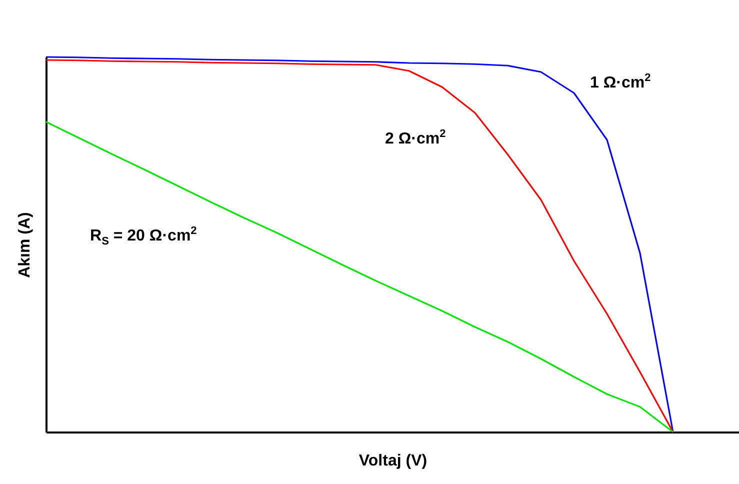 This screenshot has height=484, width=739. What do you see at coordinates (620, 82) in the screenshot?
I see `series-label: 1 Ω·cm$^{2}$` at bounding box center [620, 82].